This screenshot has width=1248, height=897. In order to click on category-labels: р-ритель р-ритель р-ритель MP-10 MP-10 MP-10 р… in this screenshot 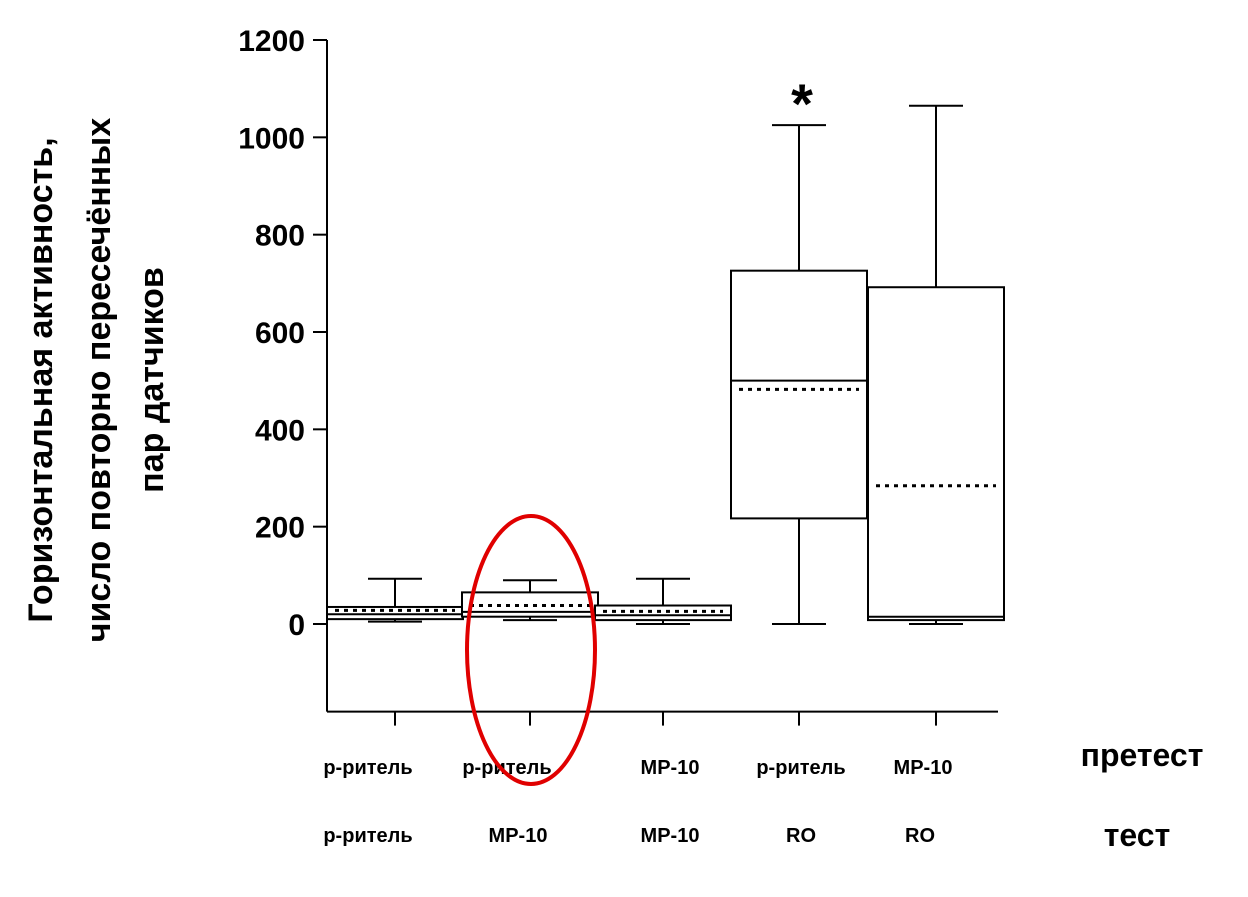, I will do `click(637, 802)`.